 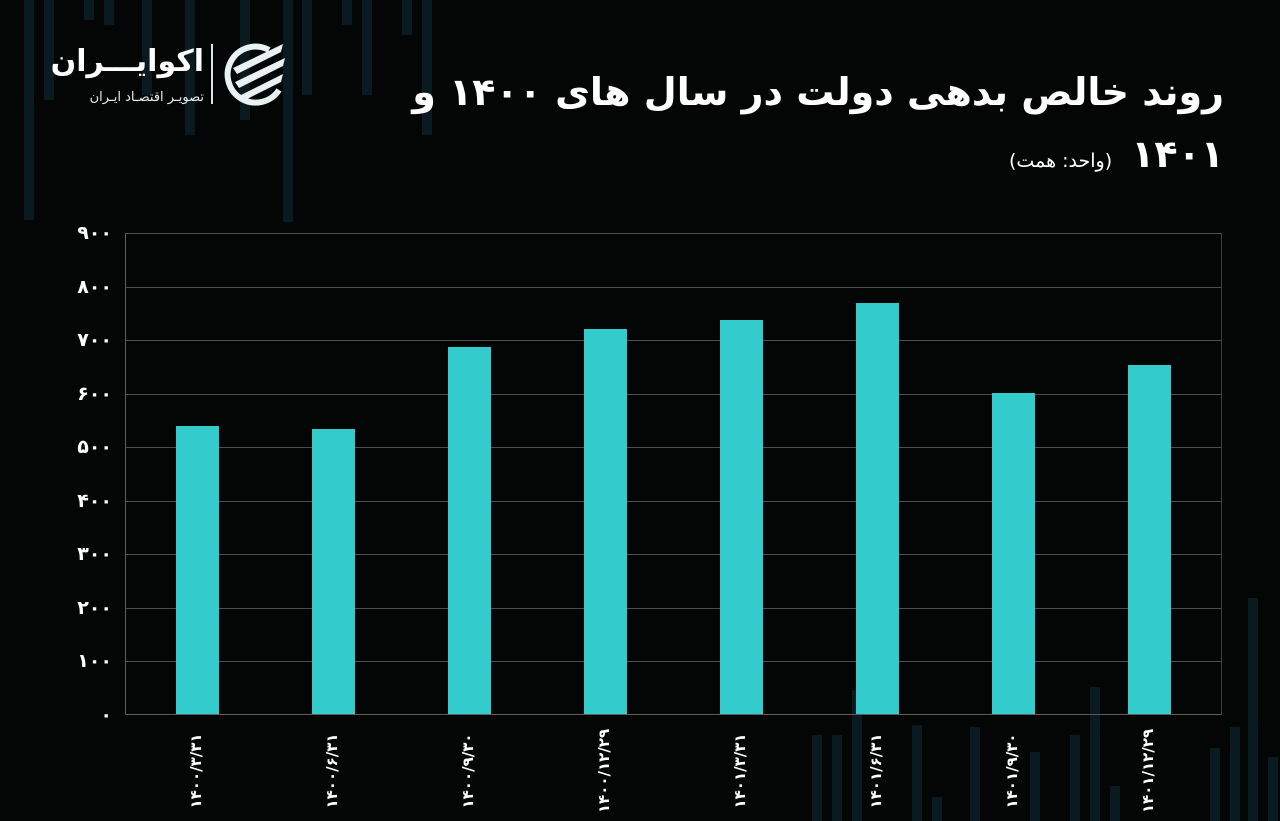 I want to click on y-tick-label: ۲۰۰, so click(x=94, y=607).